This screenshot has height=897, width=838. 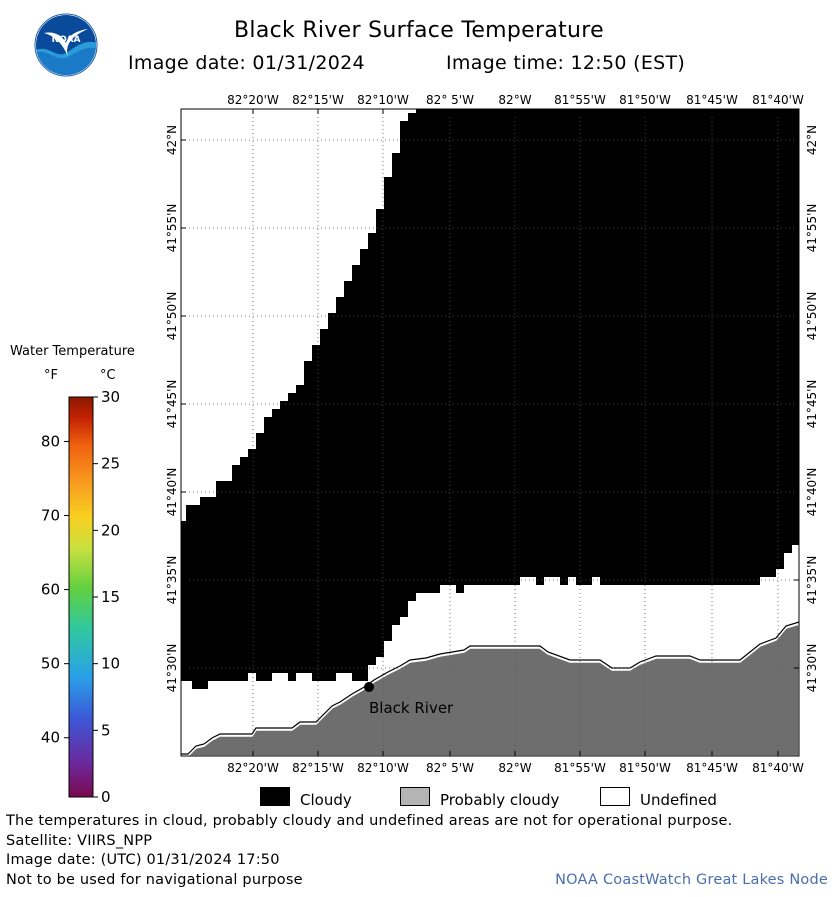 I want to click on lon-label-top: 82° 5'W, so click(x=450, y=100).